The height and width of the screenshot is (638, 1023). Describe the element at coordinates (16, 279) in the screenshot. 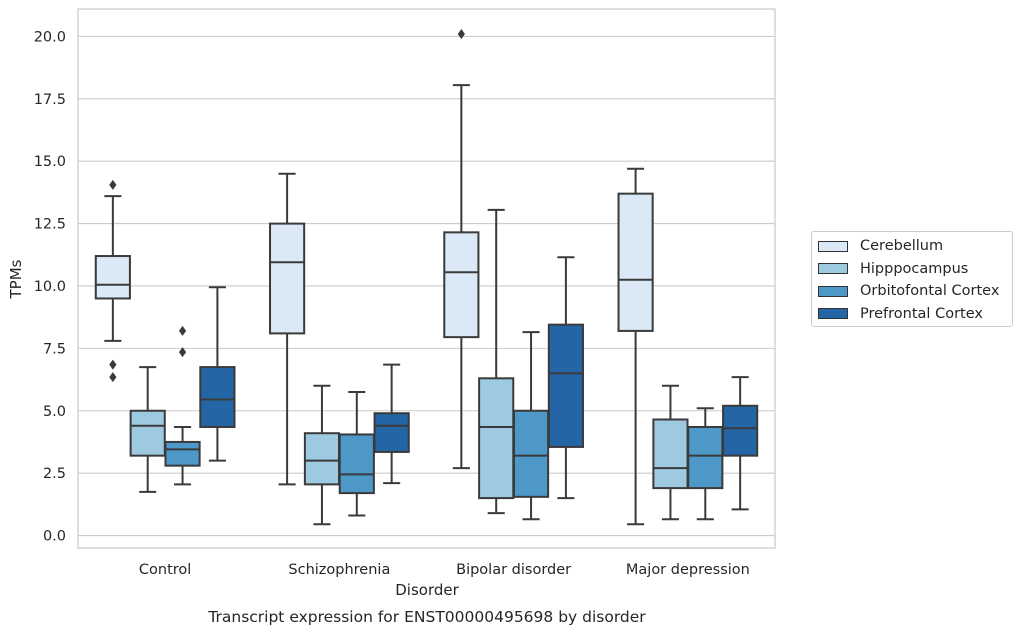

I see `y-axis-label: TPMs` at that location.